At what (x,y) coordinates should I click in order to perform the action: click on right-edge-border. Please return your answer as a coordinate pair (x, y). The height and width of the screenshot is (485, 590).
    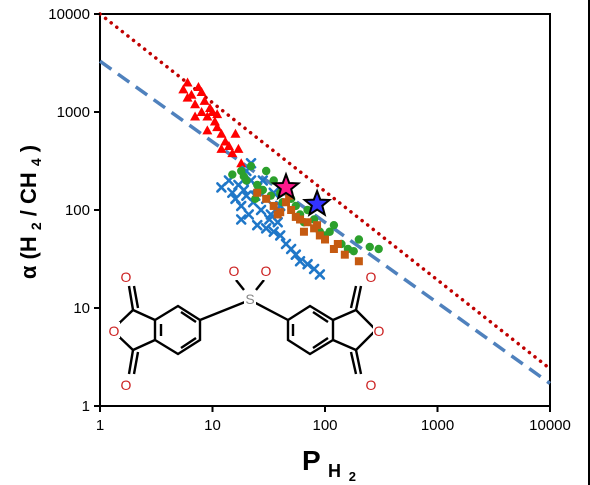
    Looking at the image, I should click on (589, 242).